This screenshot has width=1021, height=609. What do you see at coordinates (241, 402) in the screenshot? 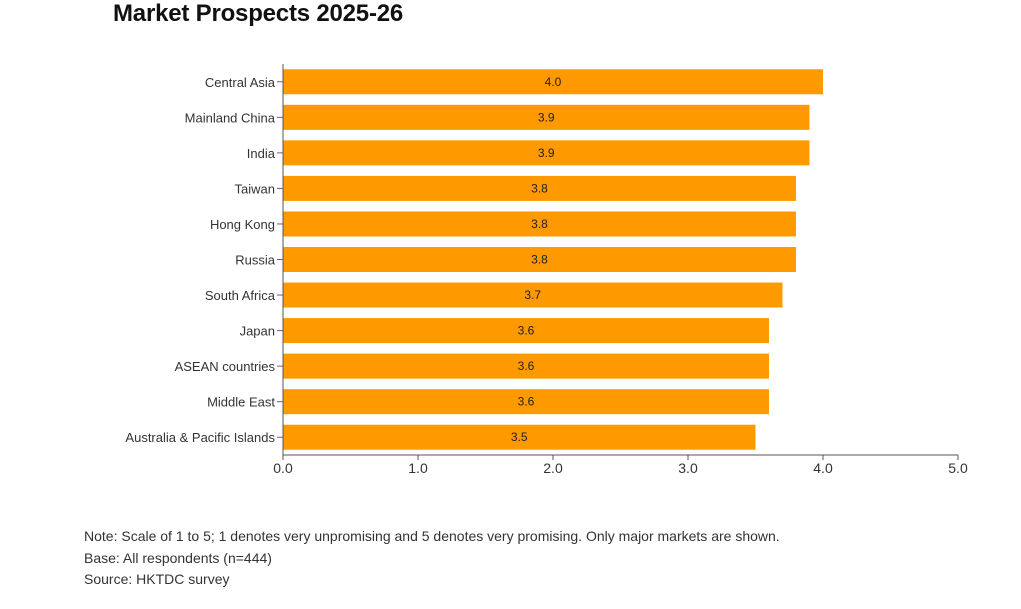
I see `category-label: Middle East` at bounding box center [241, 402].